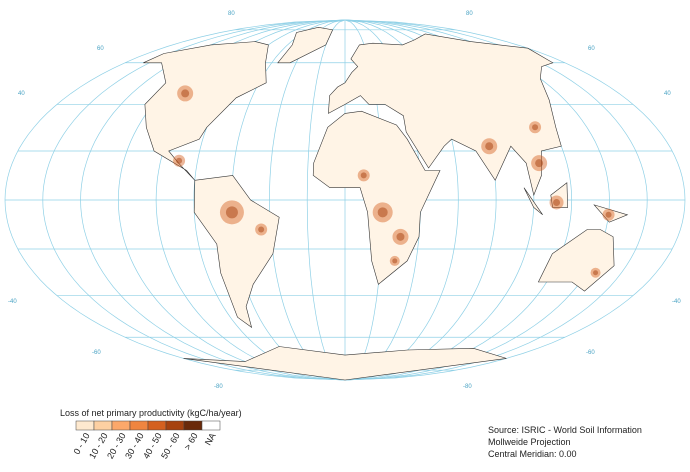 This screenshot has height=472, width=690. Describe the element at coordinates (210, 439) in the screenshot. I see `legend-label: NA` at that location.